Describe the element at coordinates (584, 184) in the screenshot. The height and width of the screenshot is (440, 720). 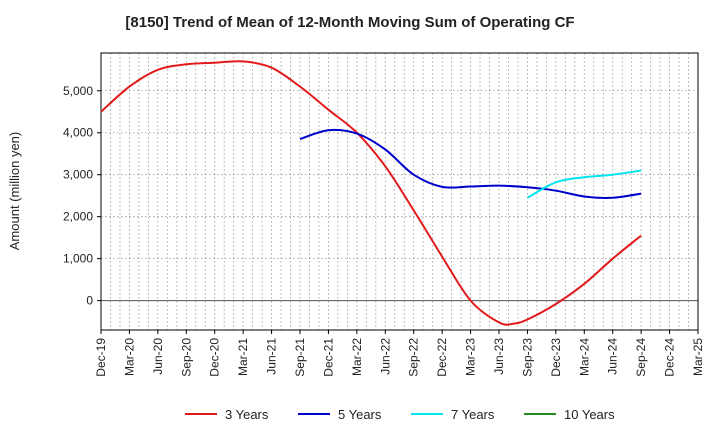
I see `series-line-7-years` at that location.